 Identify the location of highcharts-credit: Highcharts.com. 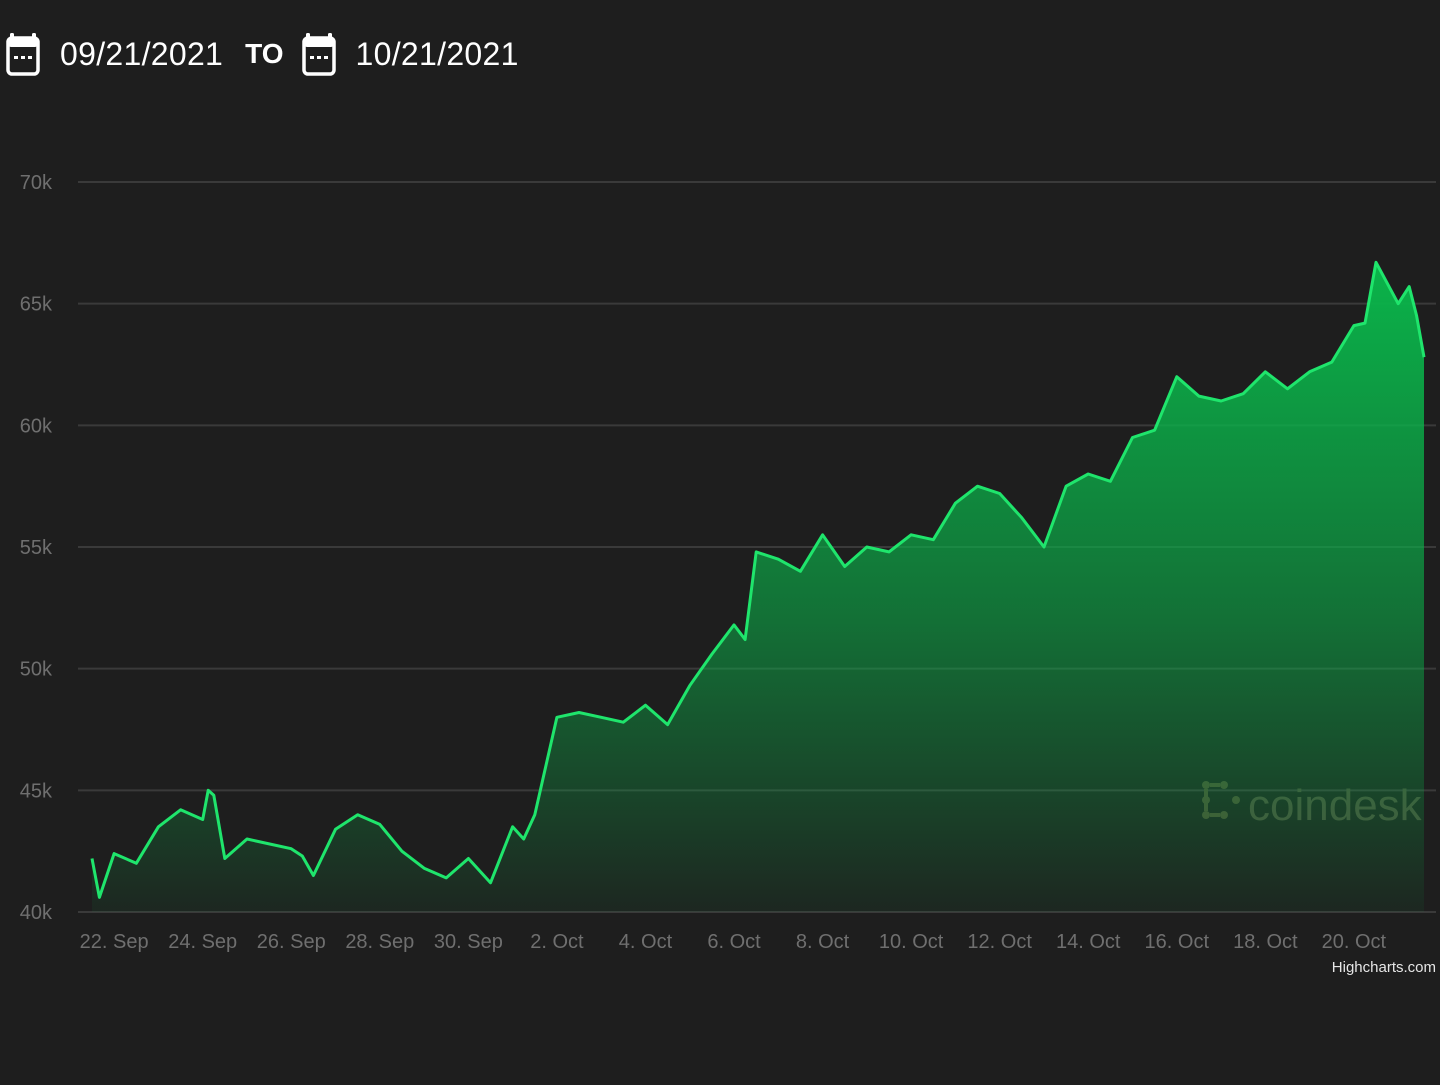
(1384, 967).